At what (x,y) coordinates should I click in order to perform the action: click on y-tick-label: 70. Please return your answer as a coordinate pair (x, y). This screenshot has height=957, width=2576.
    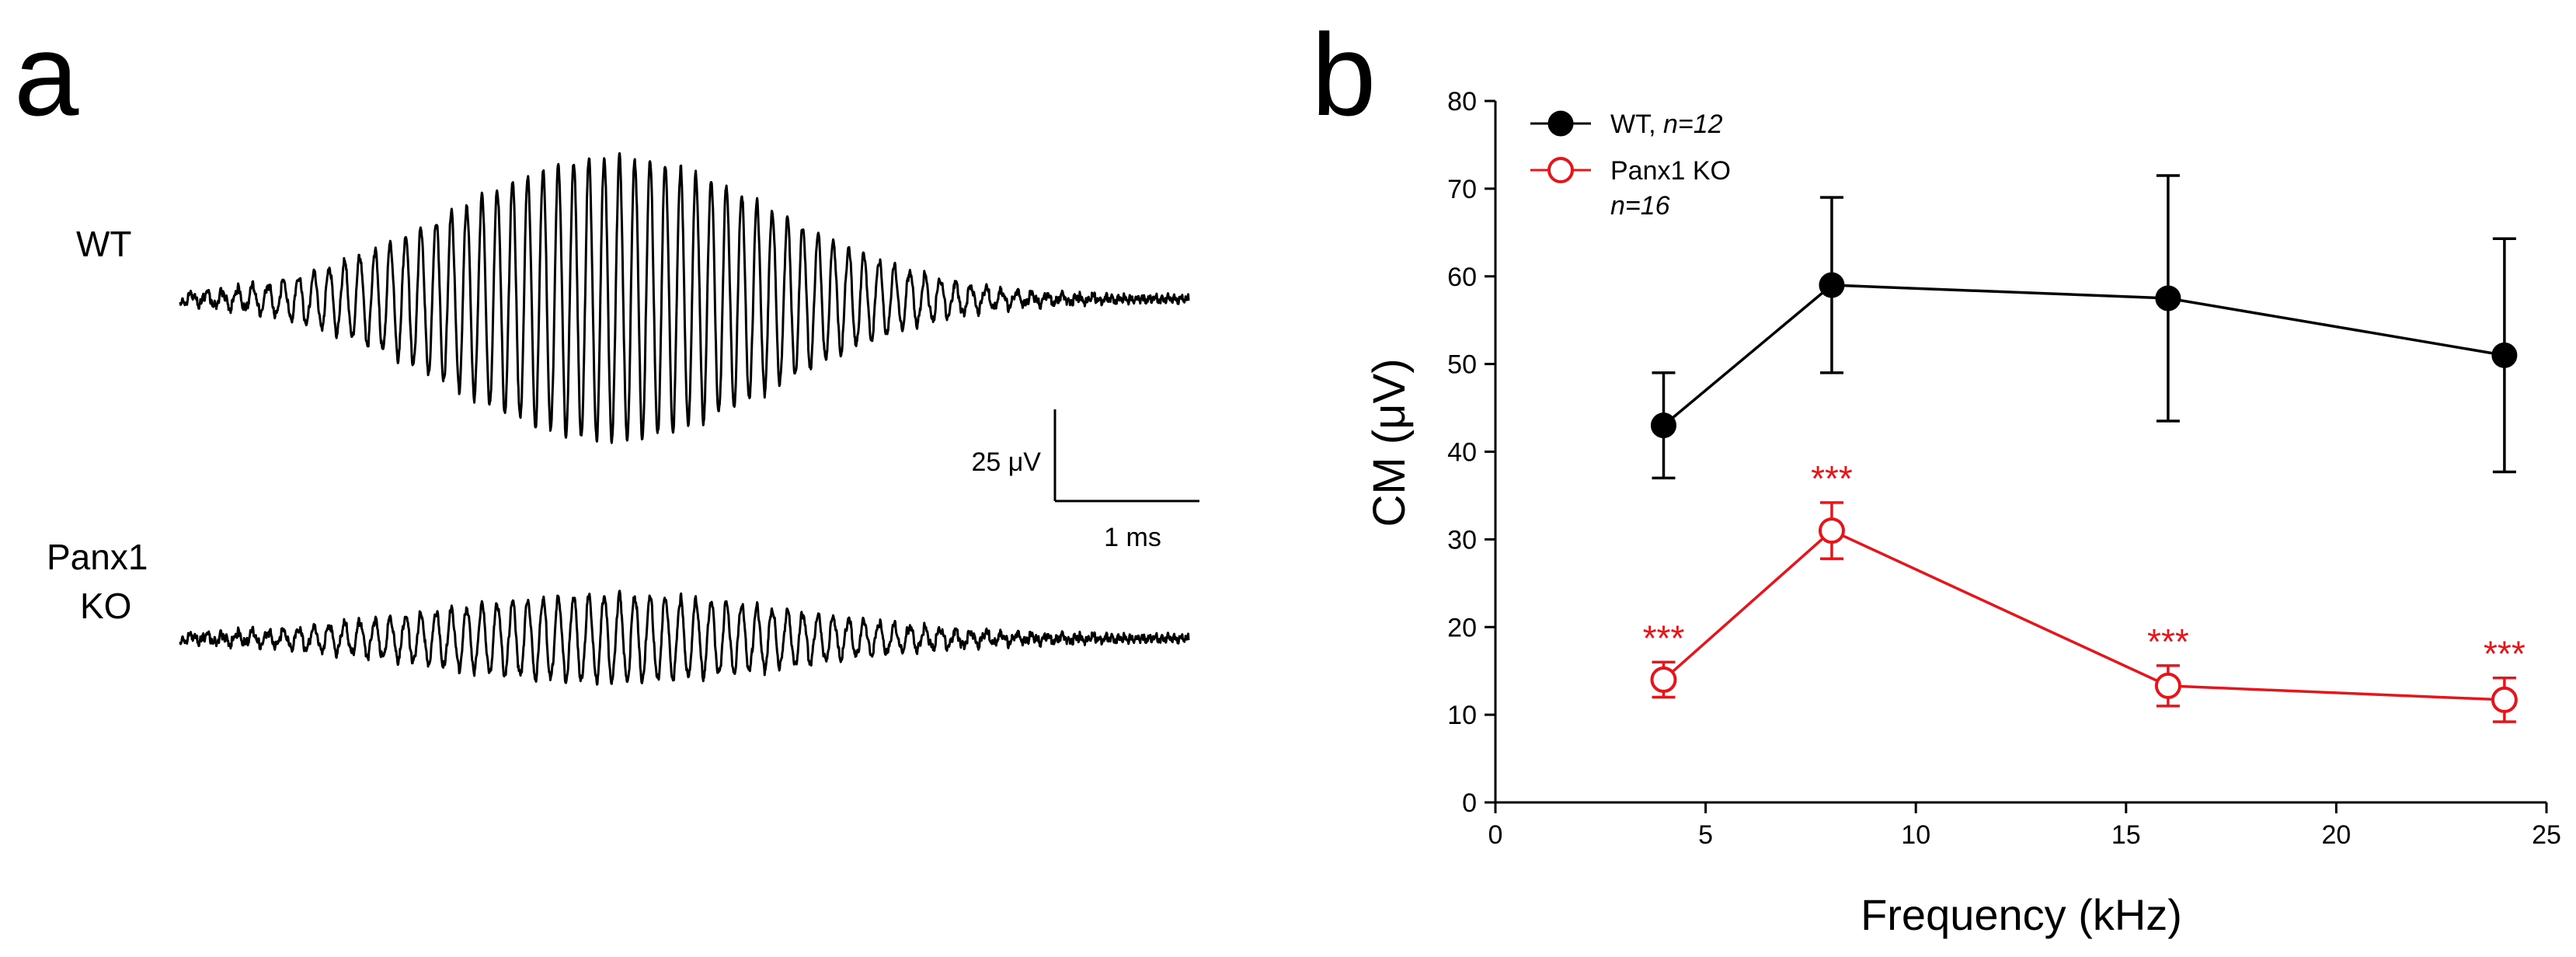
    Looking at the image, I should click on (1462, 189).